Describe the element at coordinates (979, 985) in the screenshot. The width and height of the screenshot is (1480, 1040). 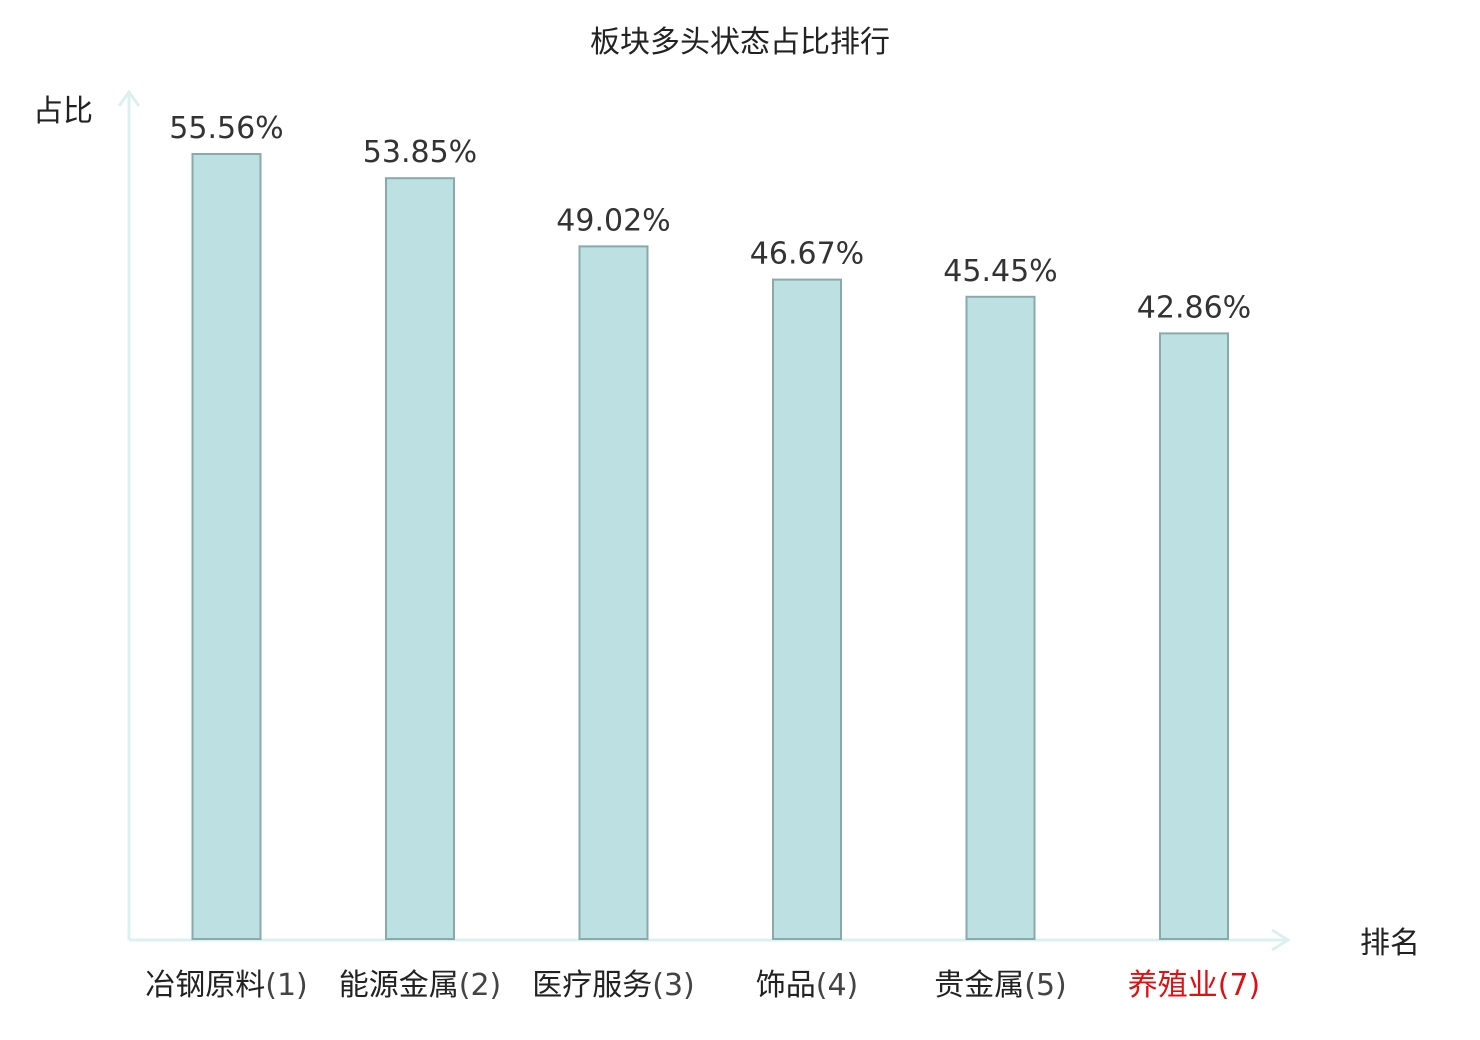
I see `x-tick-name: 贵金属` at that location.